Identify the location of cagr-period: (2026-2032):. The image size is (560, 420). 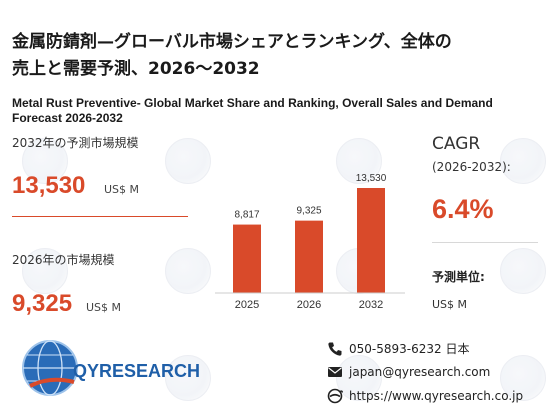
(471, 167).